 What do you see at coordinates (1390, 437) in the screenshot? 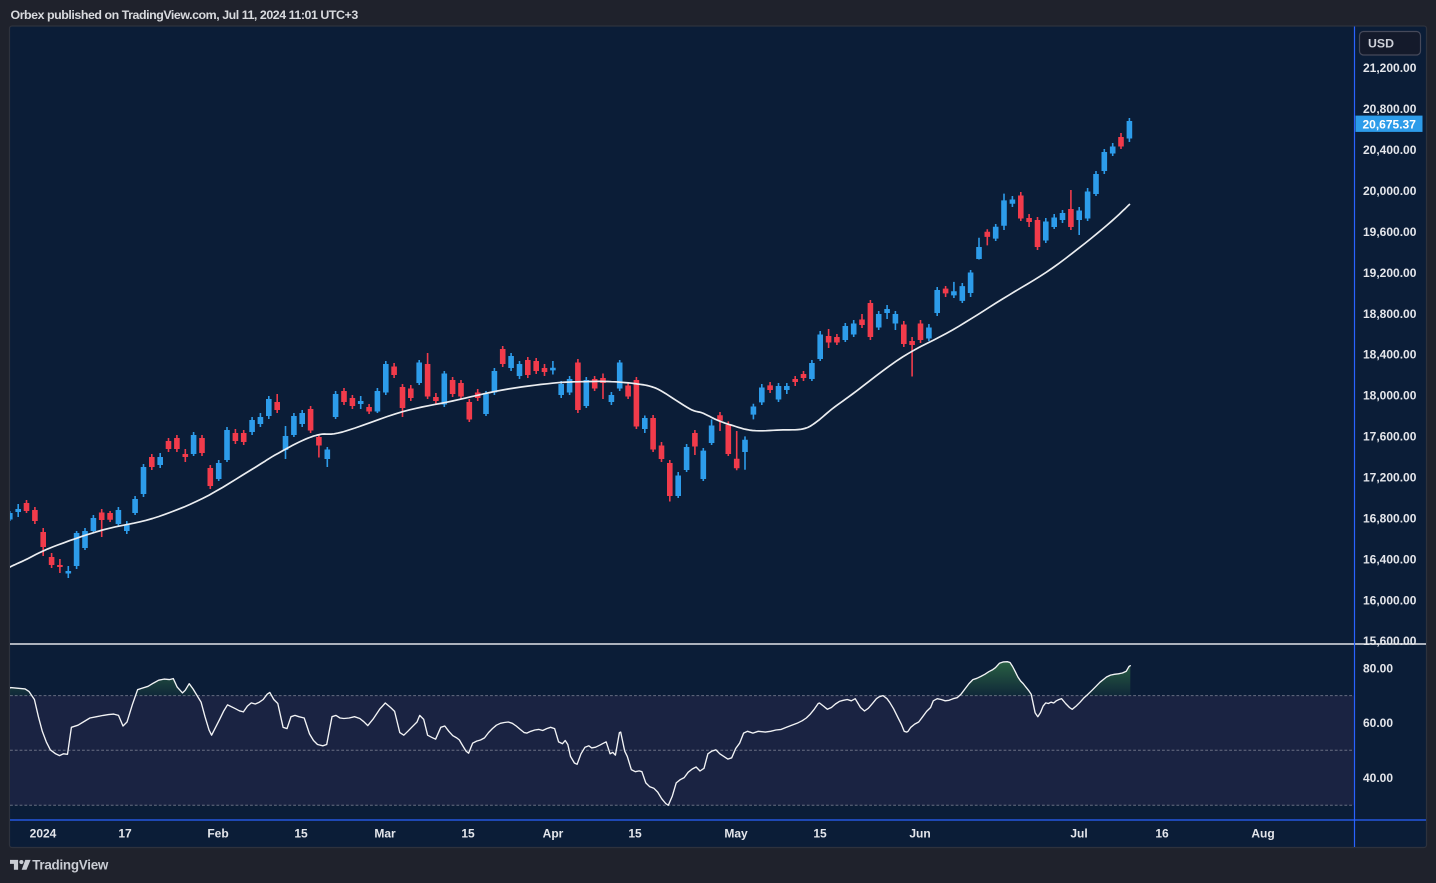
I see `svg-text: 17,600.00` at bounding box center [1390, 437].